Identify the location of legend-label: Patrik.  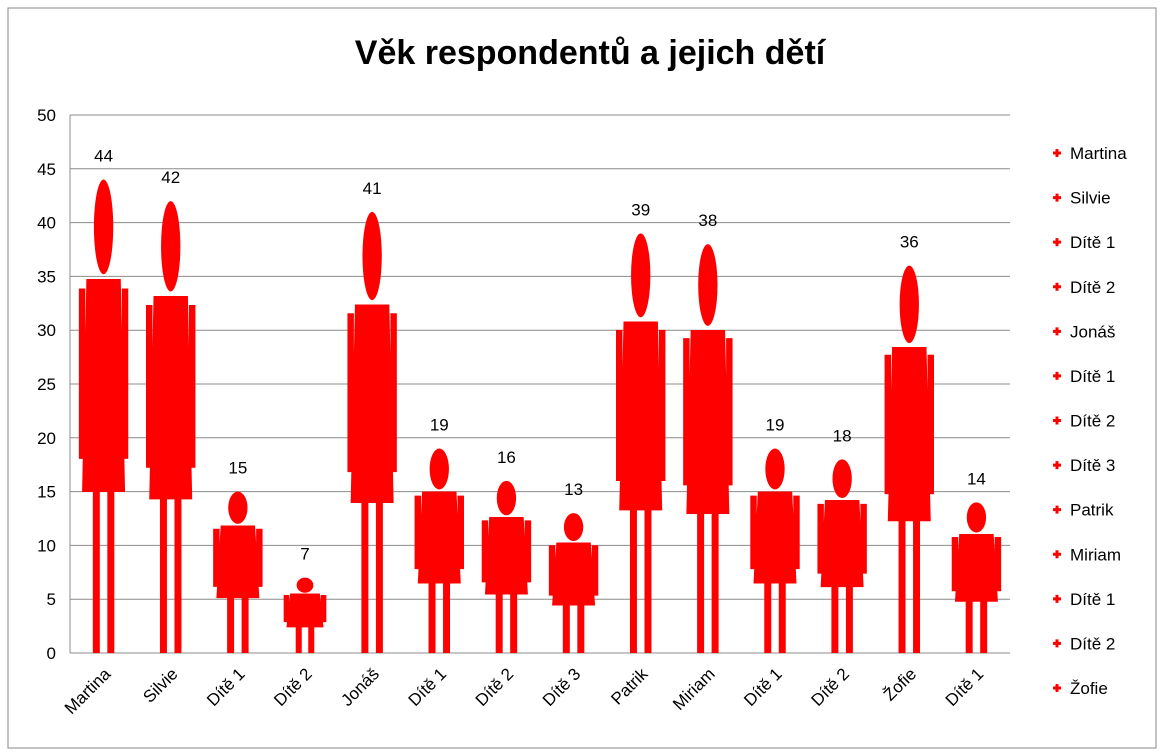
(1092, 510).